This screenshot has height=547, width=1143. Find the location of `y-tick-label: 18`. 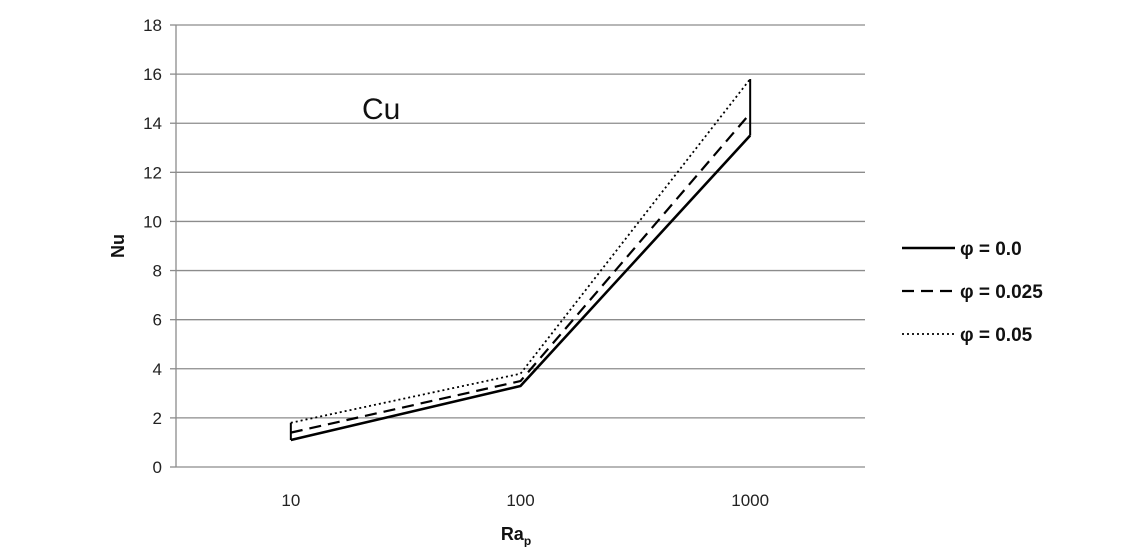

y-tick-label: 18 is located at coordinates (152, 25).